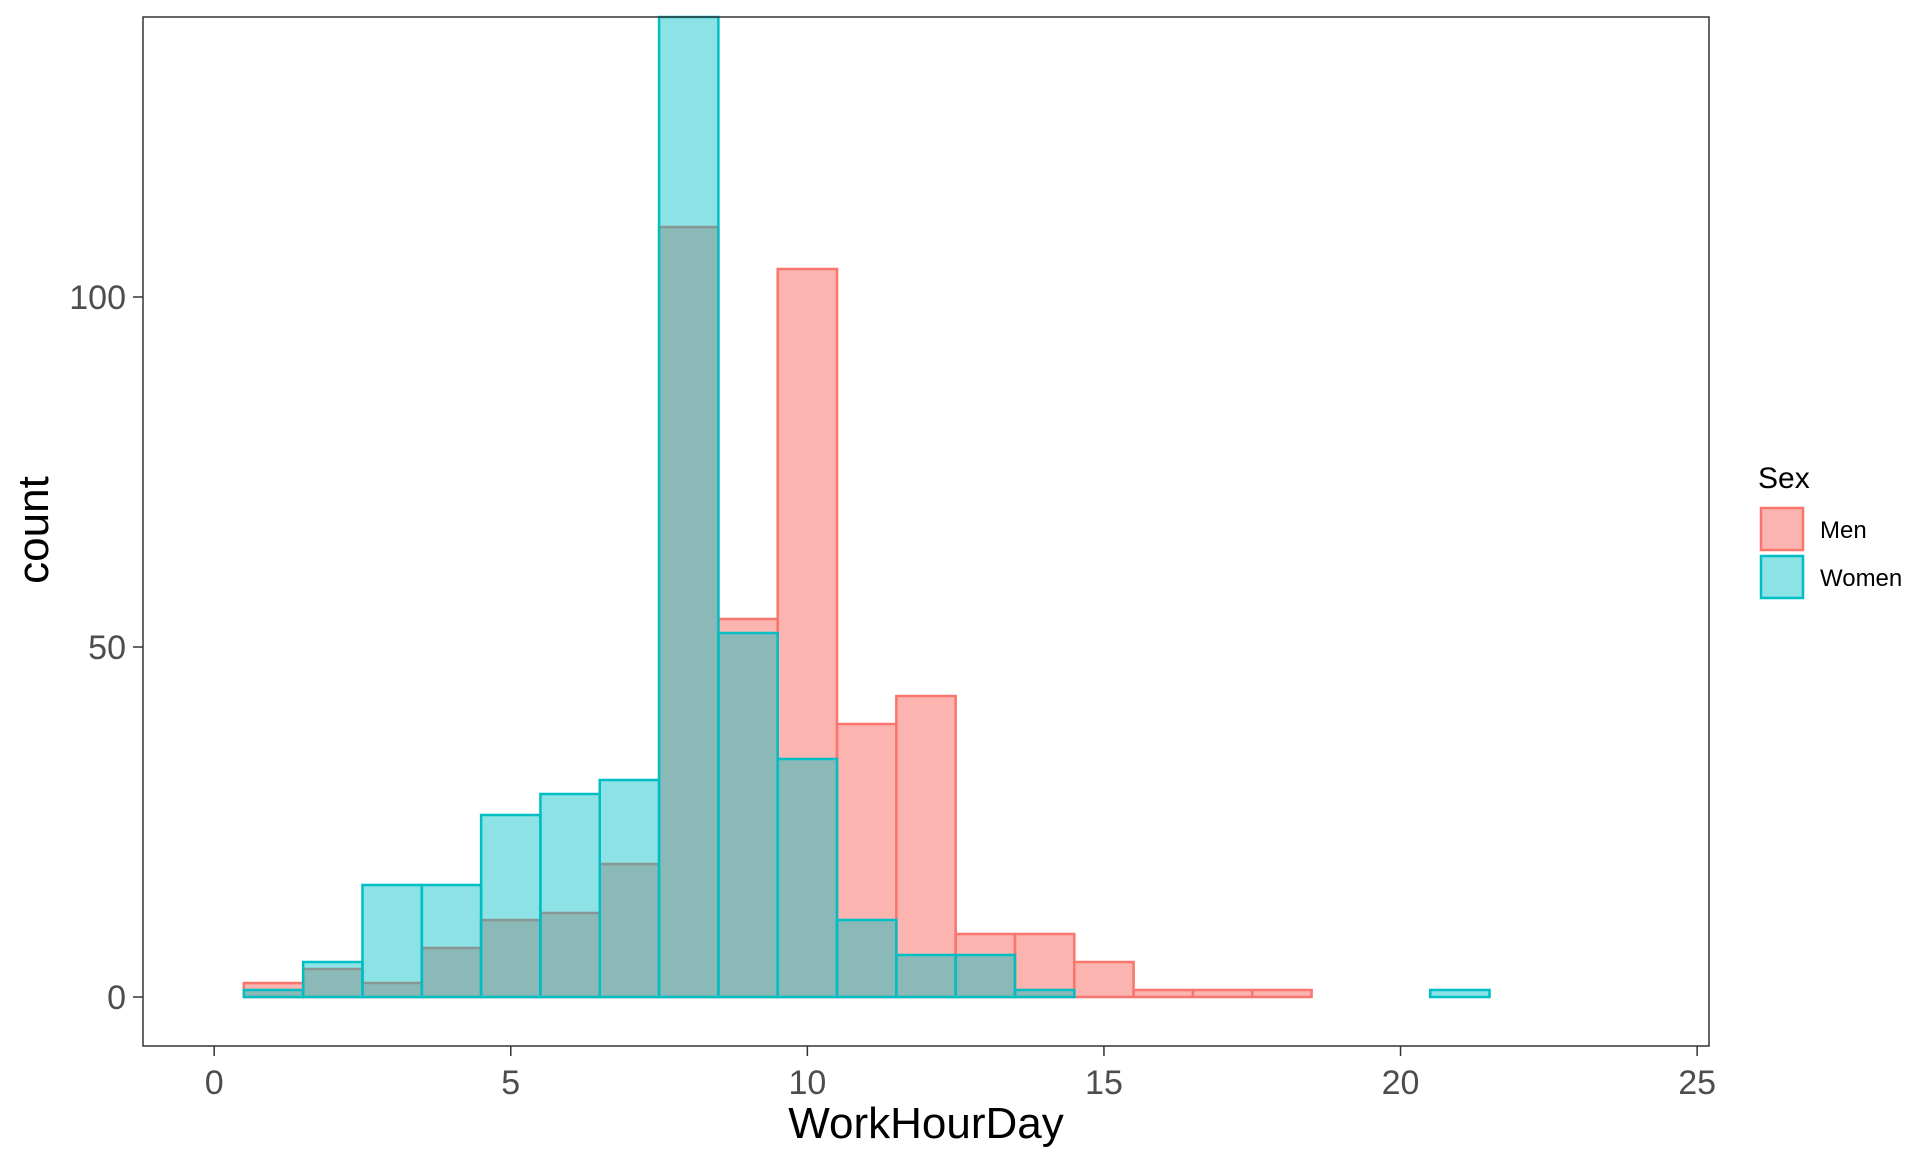 The image size is (1920, 1152). Describe the element at coordinates (214, 1083) in the screenshot. I see `x-tick-label: 0` at that location.